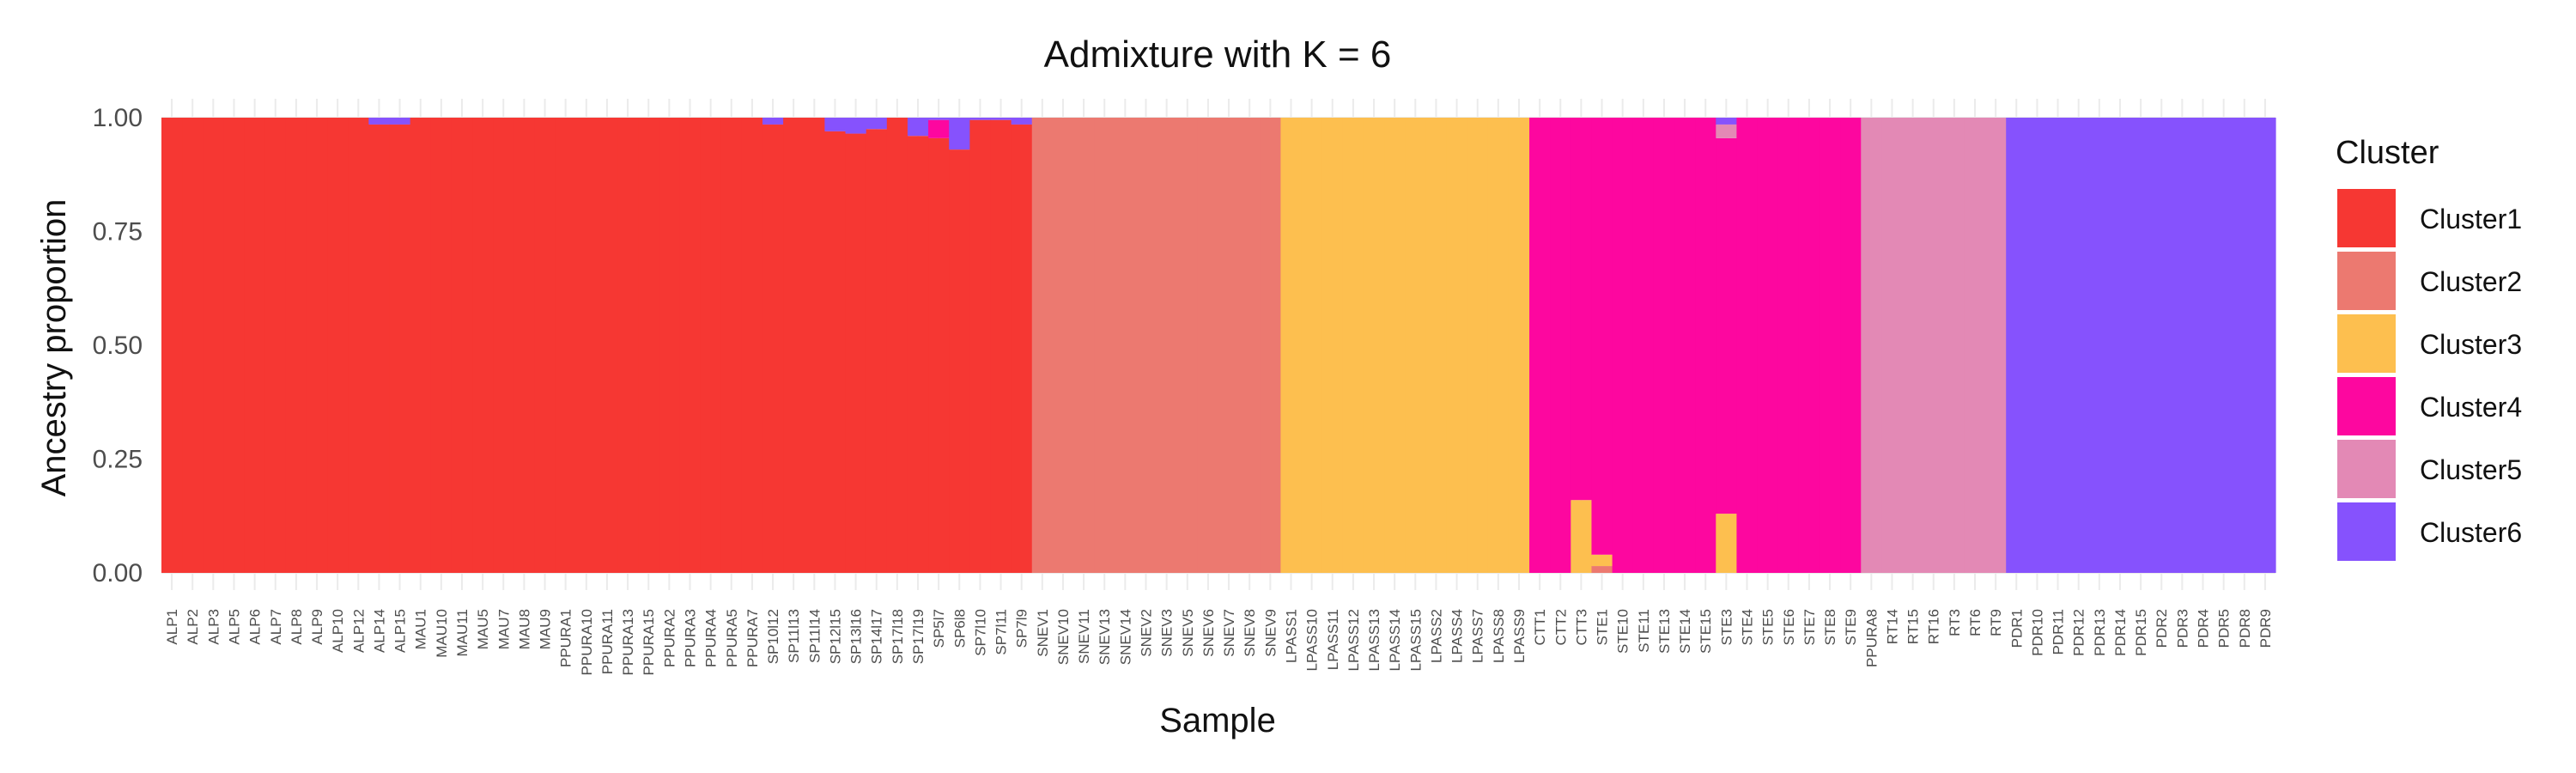  I want to click on x-tick-label: ALP9, so click(317, 627).